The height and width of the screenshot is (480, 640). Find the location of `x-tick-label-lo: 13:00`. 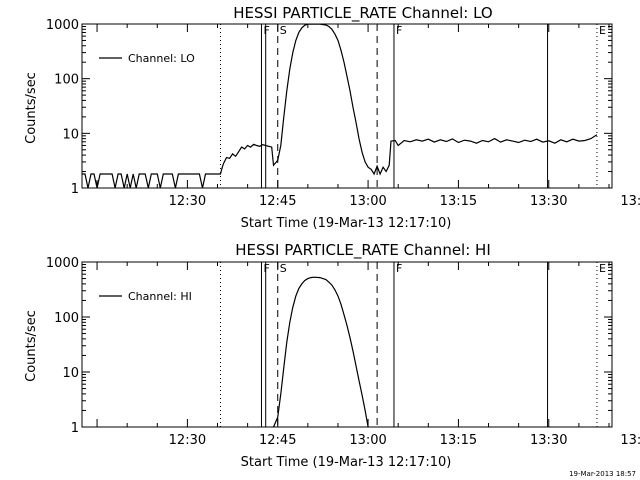

x-tick-label-lo: 13:00 is located at coordinates (367, 201).